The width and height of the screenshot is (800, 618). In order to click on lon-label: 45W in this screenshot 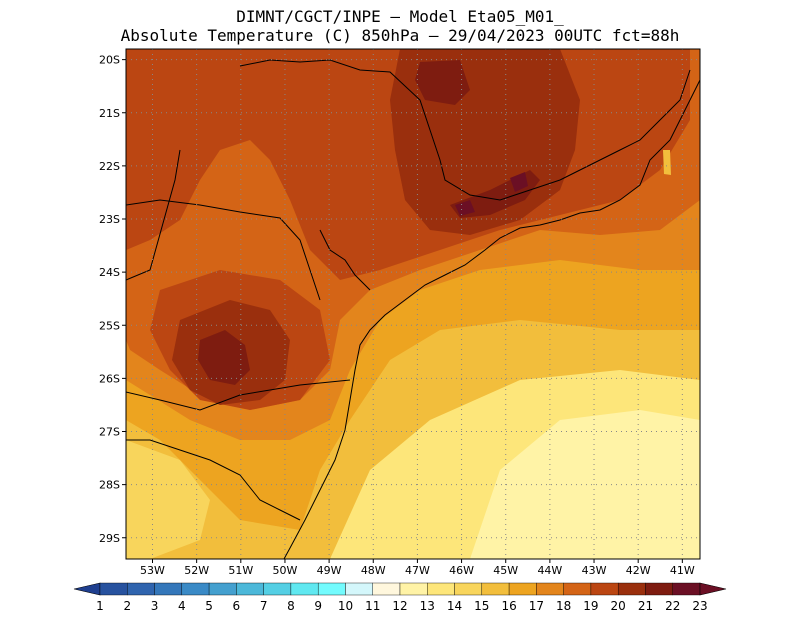, I will do `click(505, 570)`.